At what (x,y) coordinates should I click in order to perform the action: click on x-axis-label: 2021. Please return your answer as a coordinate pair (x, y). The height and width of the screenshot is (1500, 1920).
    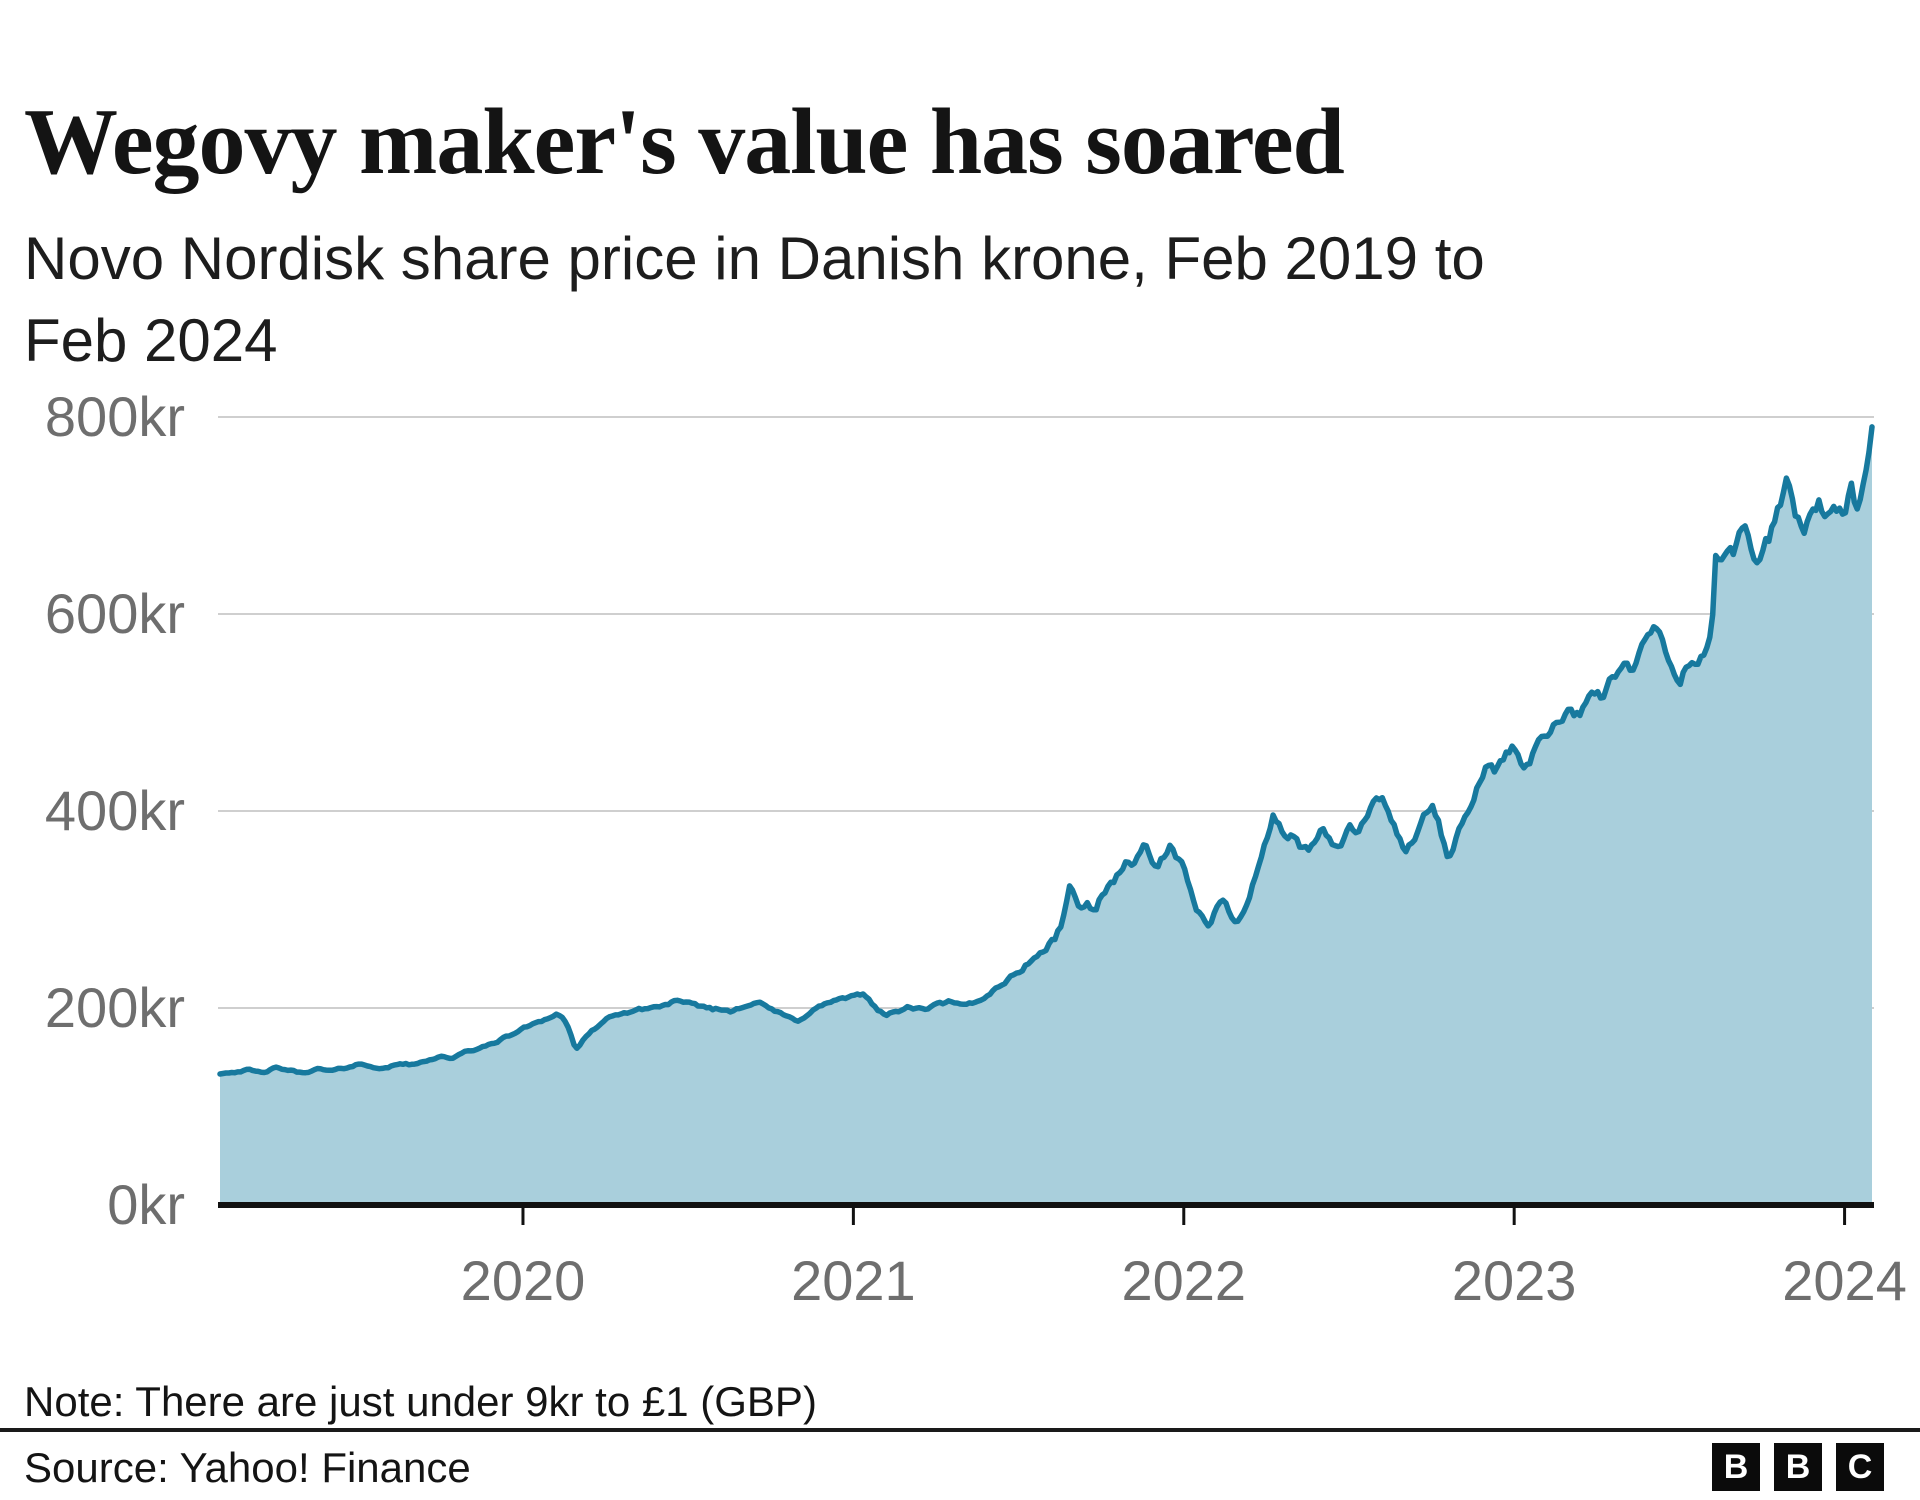
    Looking at the image, I should click on (853, 1280).